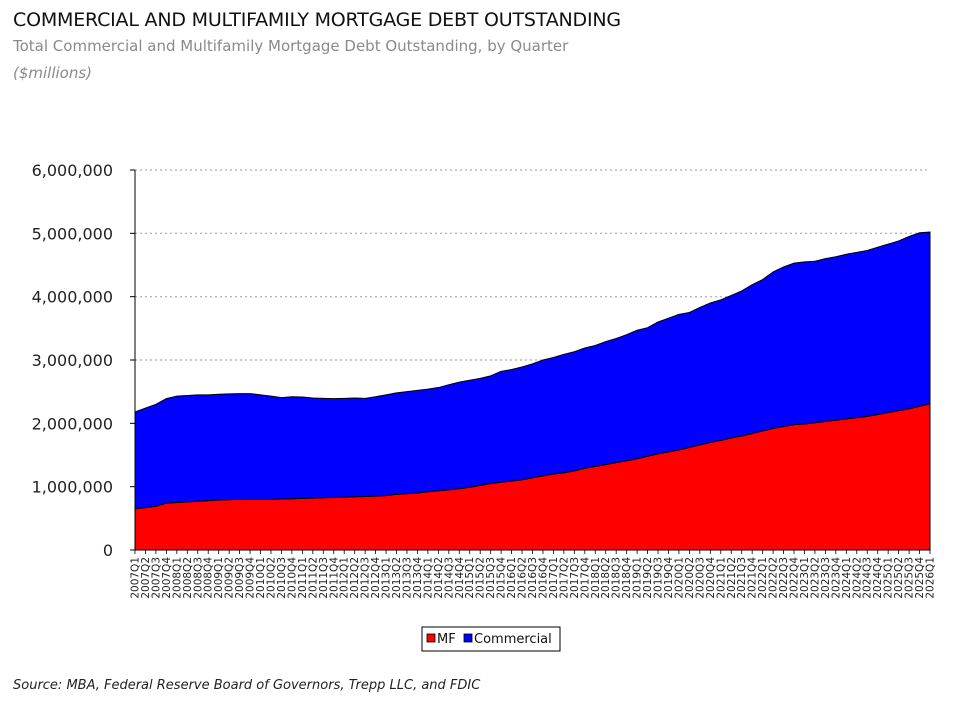 This screenshot has height=704, width=957. Describe the element at coordinates (889, 578) in the screenshot. I see `x-tick-label: 2025Q1` at that location.